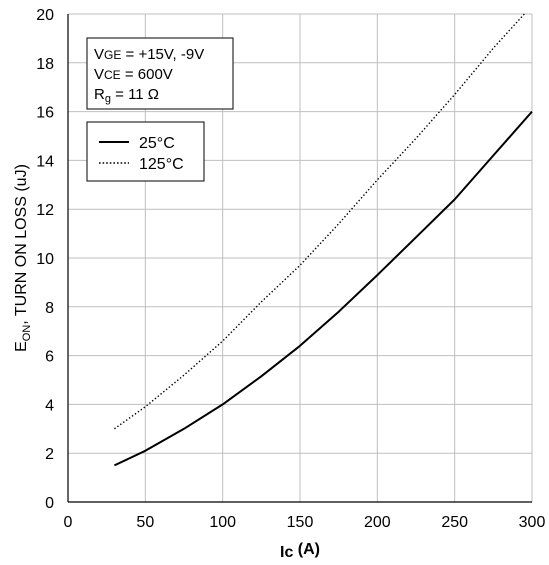 Image resolution: width=549 pixels, height=565 pixels. Describe the element at coordinates (157, 143) in the screenshot. I see `legend-label-25c: 25°C` at that location.